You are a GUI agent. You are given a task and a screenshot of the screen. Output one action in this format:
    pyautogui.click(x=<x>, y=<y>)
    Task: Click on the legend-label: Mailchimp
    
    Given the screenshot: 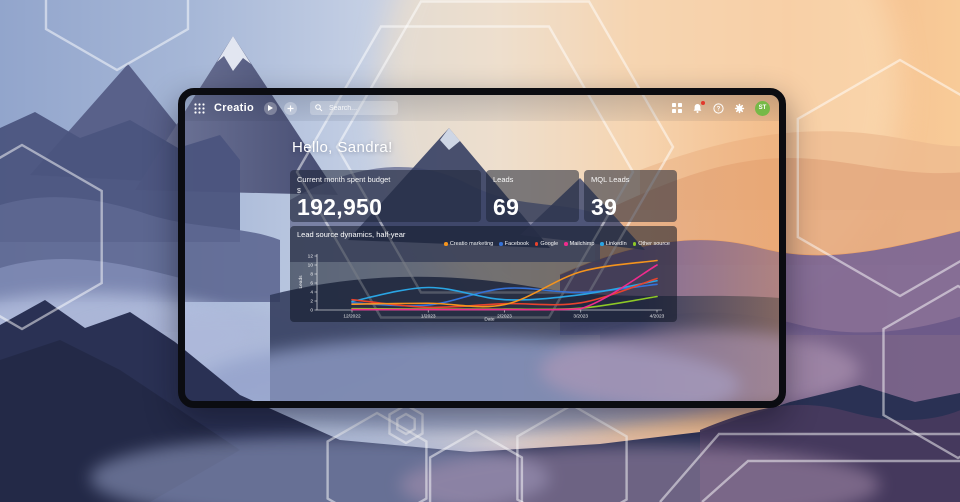 What is the action you would take?
    pyautogui.click(x=582, y=244)
    